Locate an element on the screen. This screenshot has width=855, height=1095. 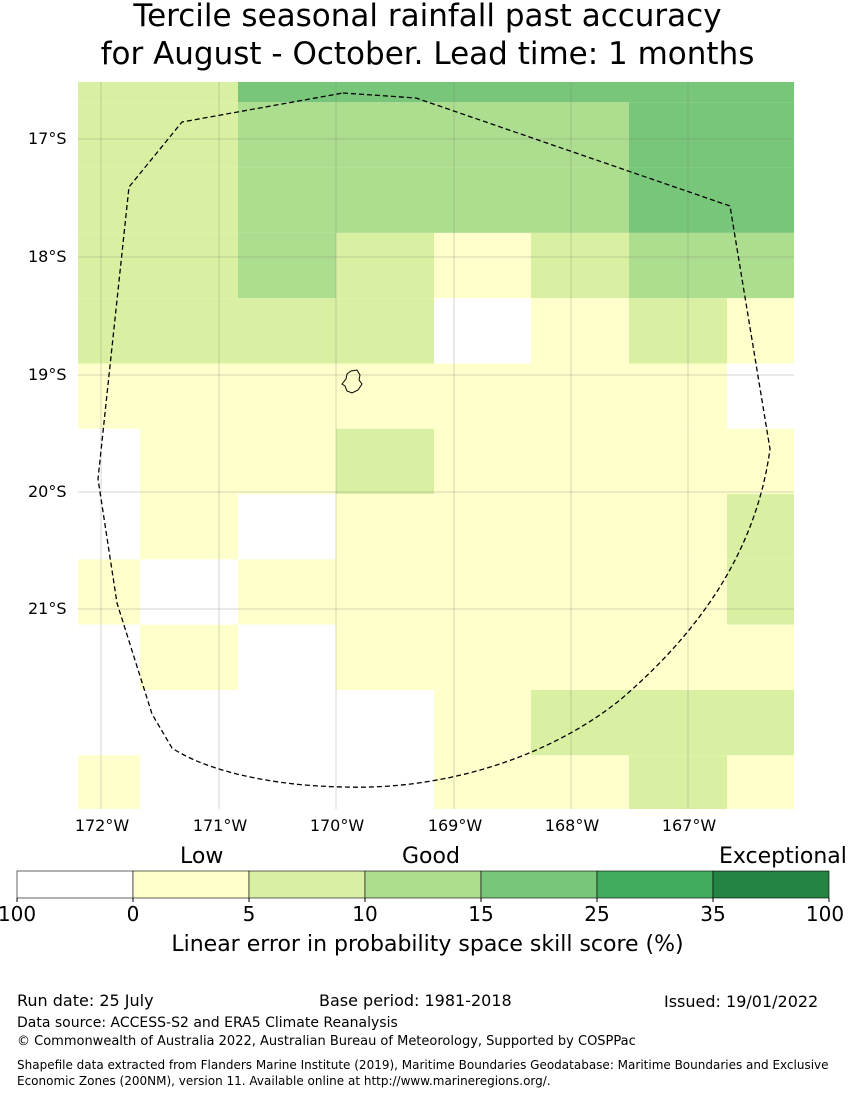
colorbar-tick-label: 100 is located at coordinates (825, 914).